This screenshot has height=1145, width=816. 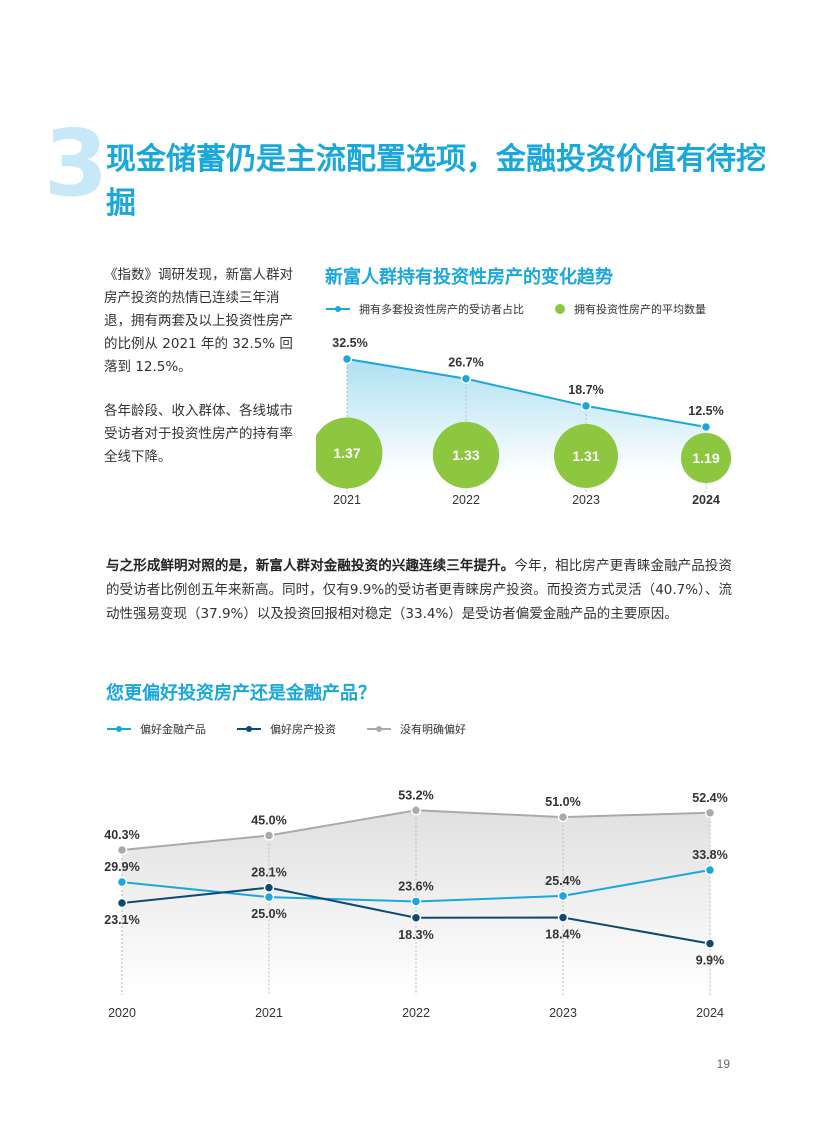 I want to click on chart2-data-label: 9.9%, so click(x=710, y=961).